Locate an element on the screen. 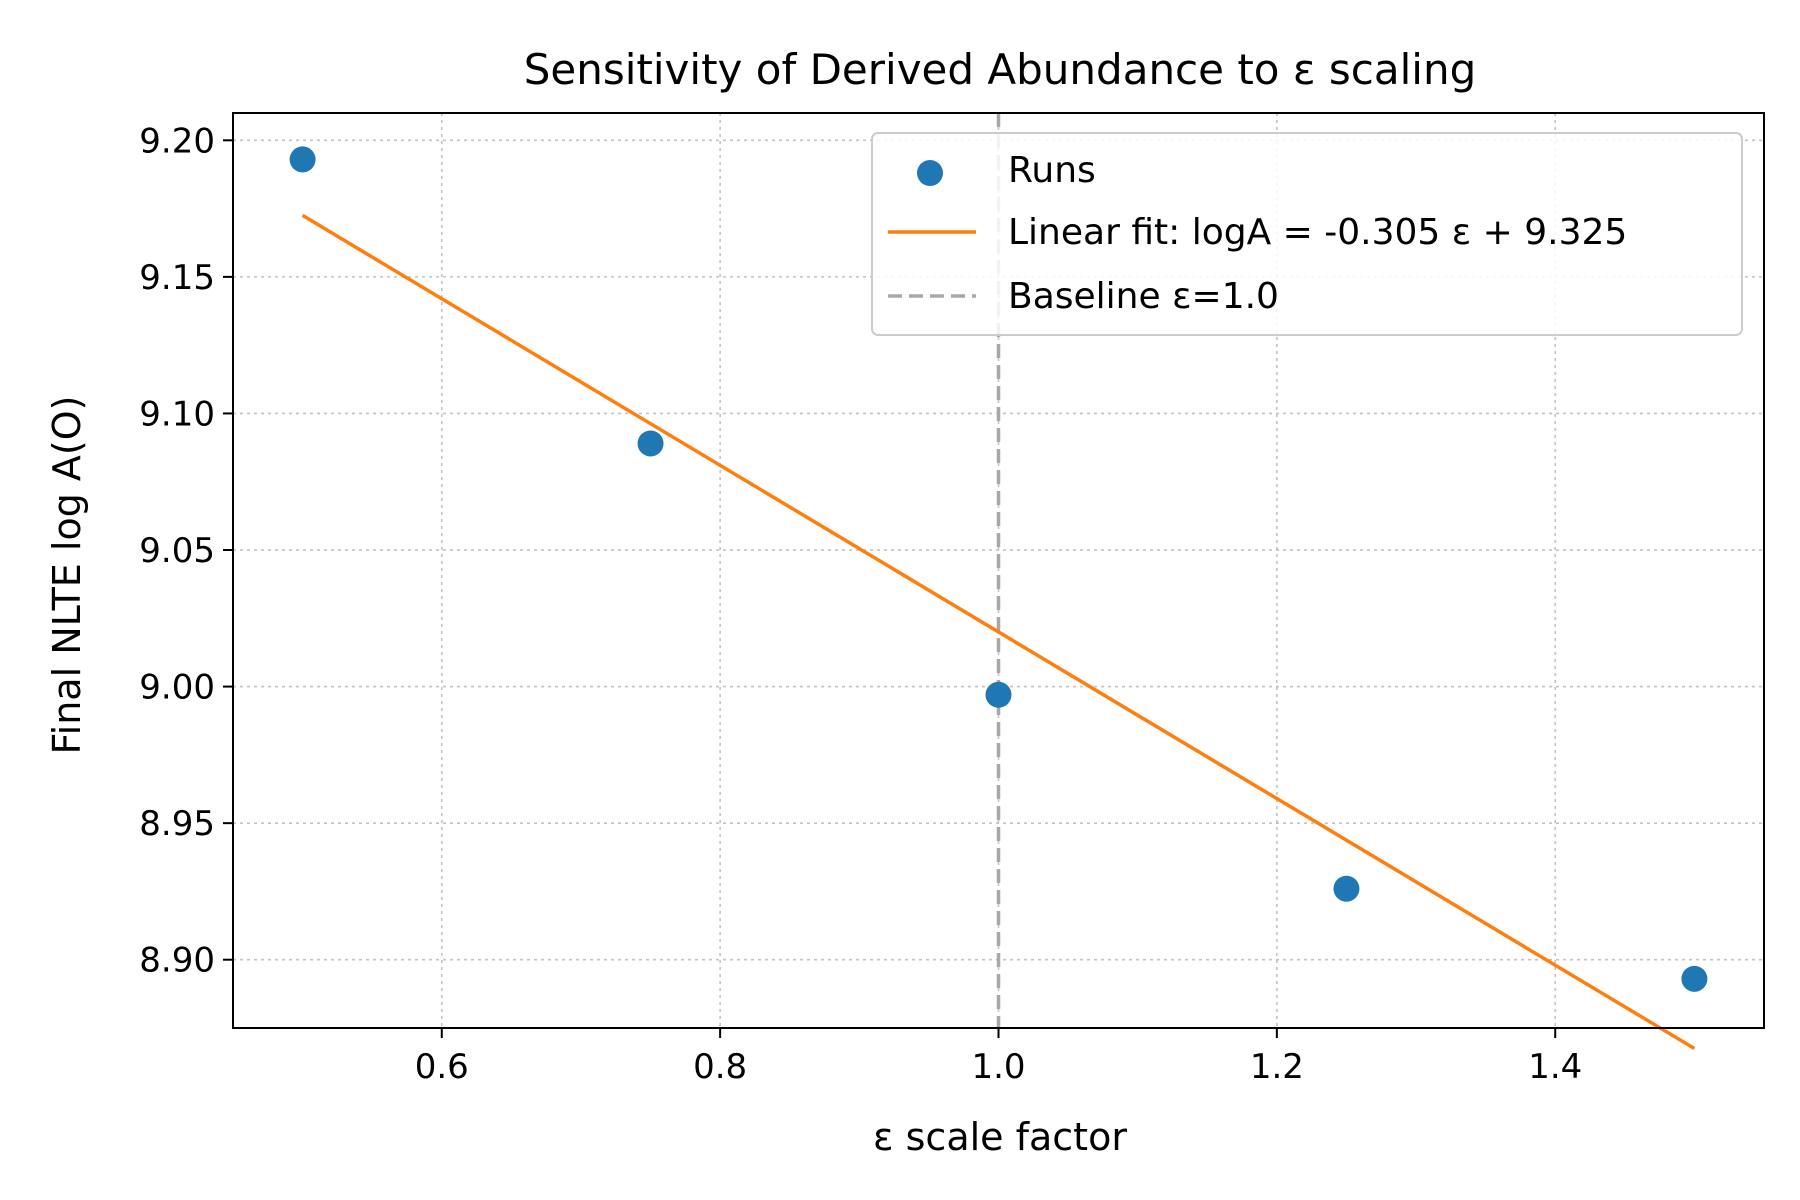 The height and width of the screenshot is (1200, 1800). y-ticks: 8.90 8.95 9.00 9.05 9.10 9.15 9.20 is located at coordinates (186, 551).